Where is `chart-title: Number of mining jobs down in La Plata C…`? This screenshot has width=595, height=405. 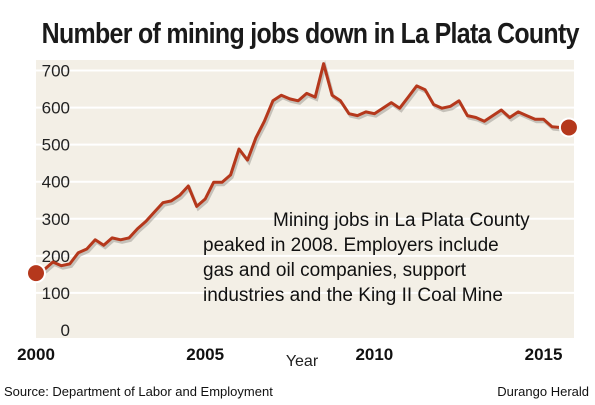 chart-title: Number of mining jobs down in La Plata C… is located at coordinates (310, 34).